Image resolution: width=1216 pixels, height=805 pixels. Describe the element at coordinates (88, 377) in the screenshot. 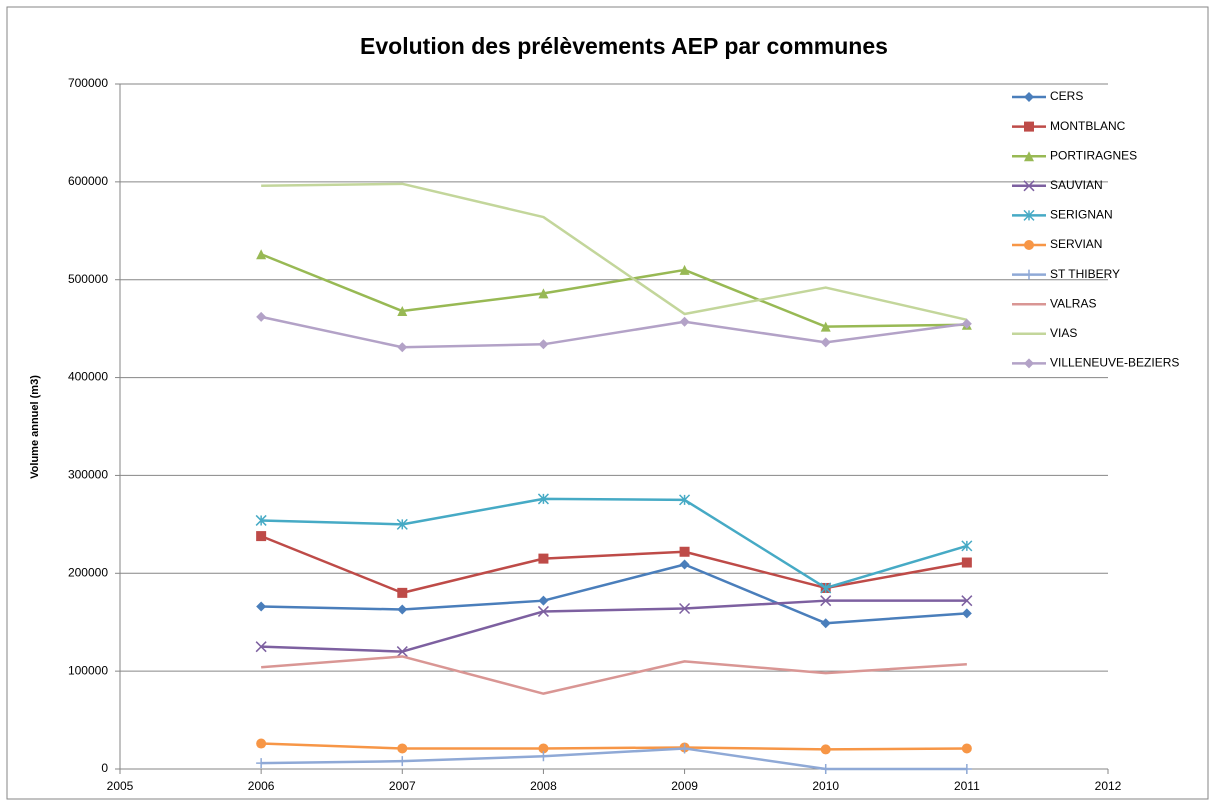

I see `y-tick-label: 400000` at that location.